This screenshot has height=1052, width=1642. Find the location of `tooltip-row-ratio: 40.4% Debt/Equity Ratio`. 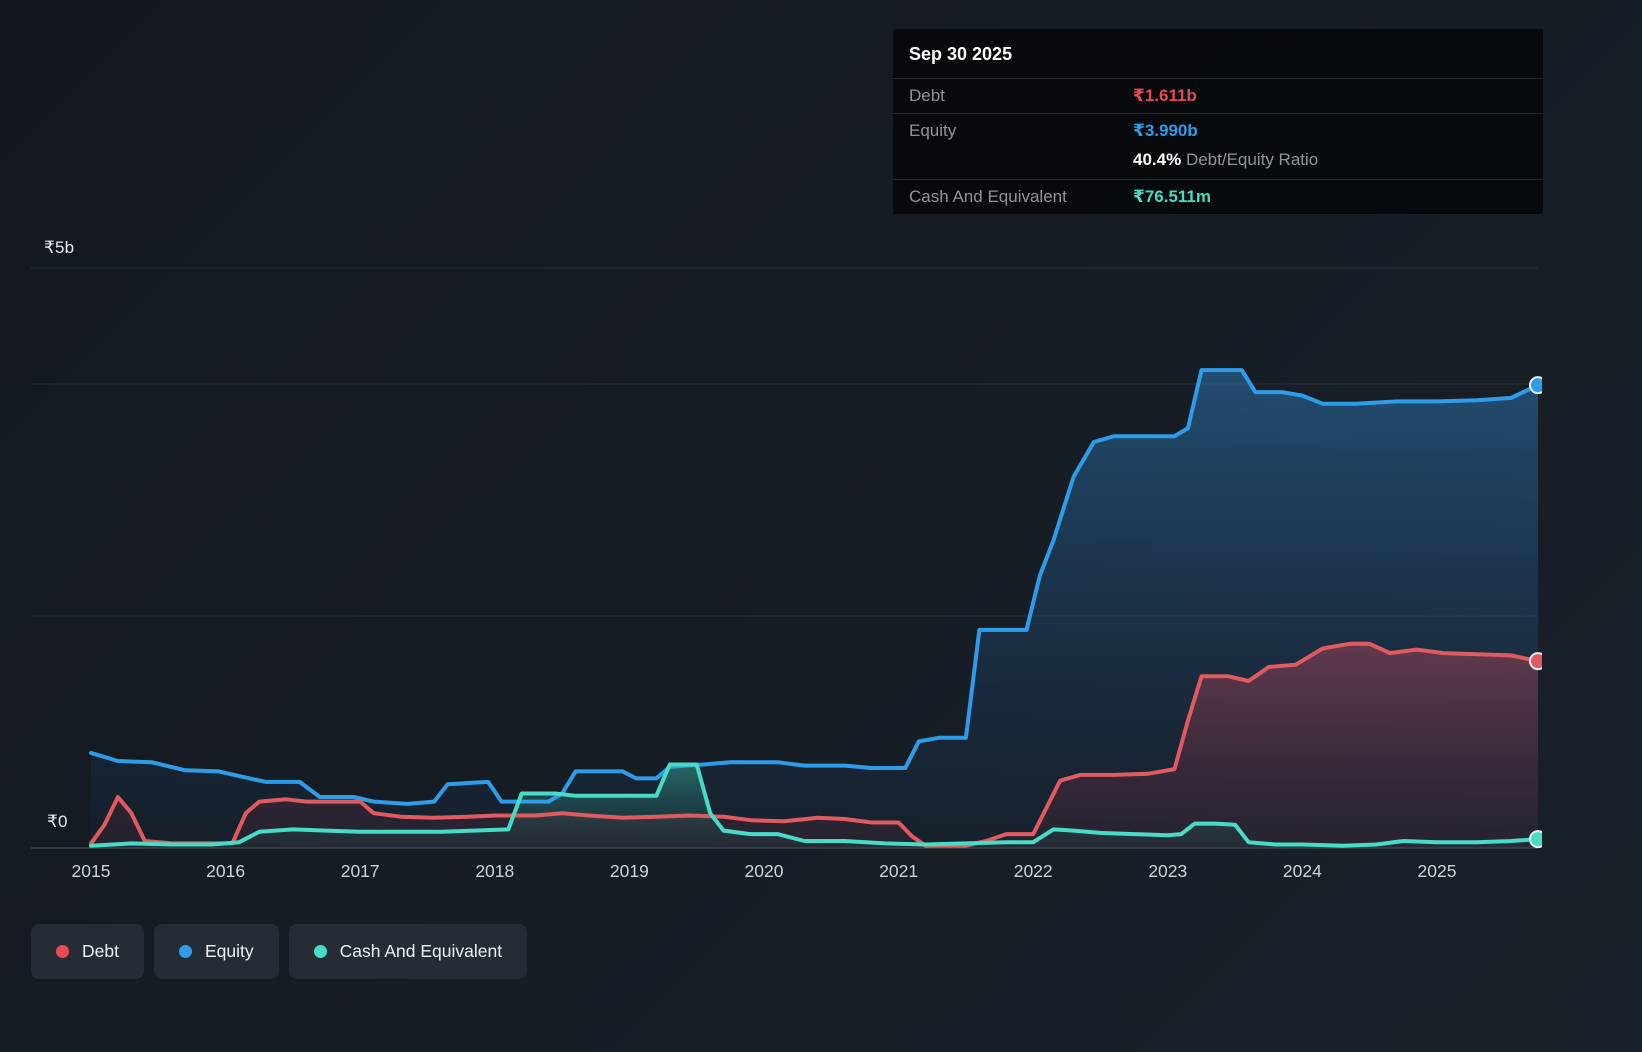

tooltip-row-ratio: 40.4% Debt/Equity Ratio is located at coordinates (1218, 163).